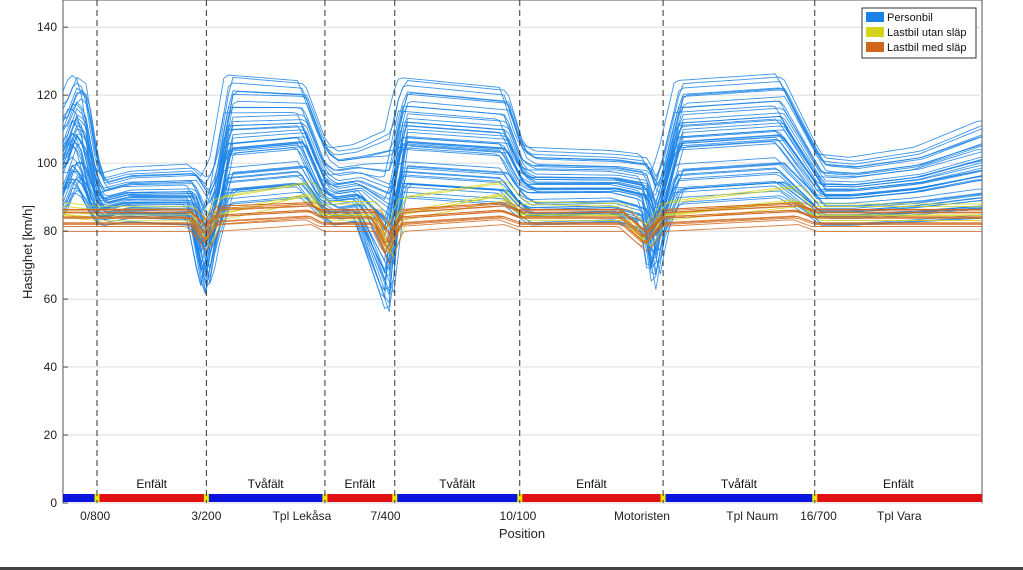 The width and height of the screenshot is (1023, 570). Describe the element at coordinates (51, 231) in the screenshot. I see `y-tick-label: 80` at that location.